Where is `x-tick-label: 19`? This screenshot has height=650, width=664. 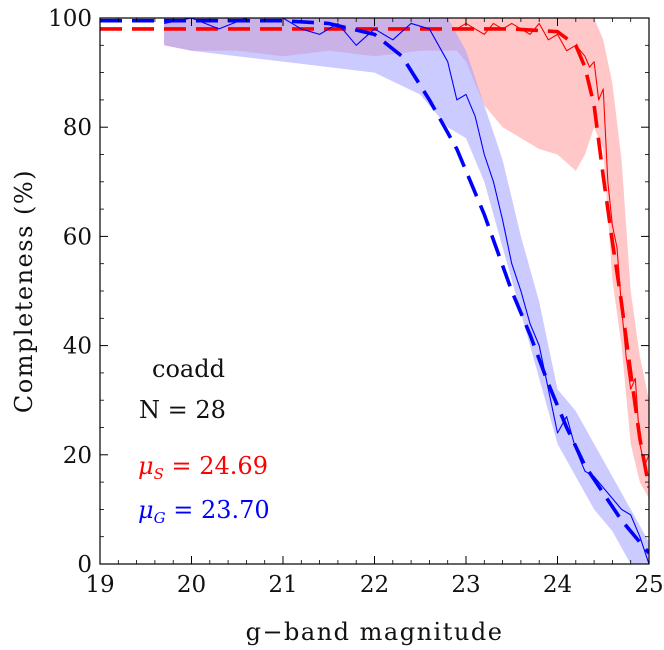 x-tick-label: 19 is located at coordinates (99, 585).